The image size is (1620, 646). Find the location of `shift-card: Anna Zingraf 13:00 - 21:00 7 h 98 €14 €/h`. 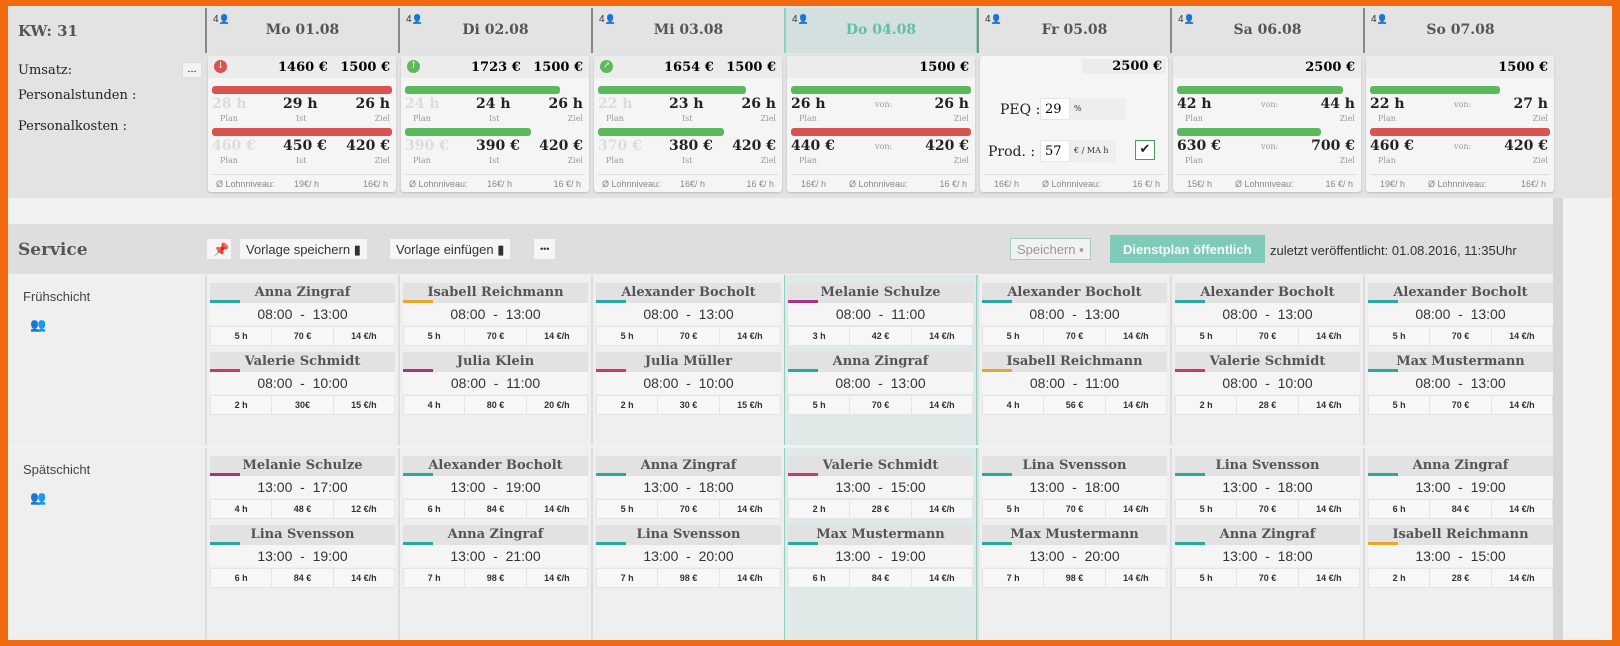

shift-card: Anna Zingraf 13:00 - 21:00 7 h 98 €14 €/h is located at coordinates (495, 557).